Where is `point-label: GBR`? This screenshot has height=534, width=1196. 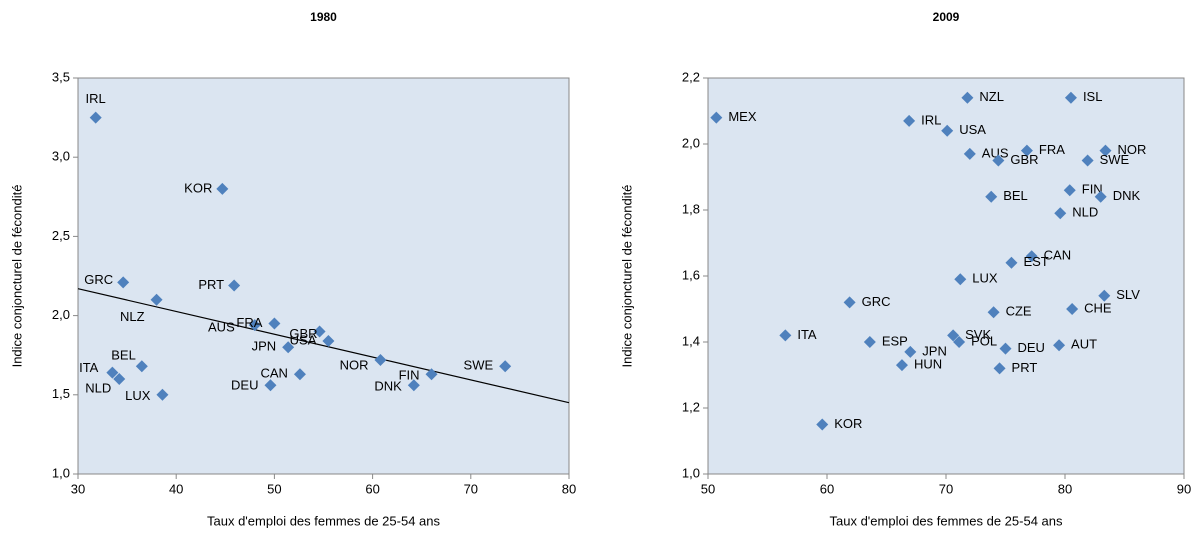 point-label: GBR is located at coordinates (303, 333).